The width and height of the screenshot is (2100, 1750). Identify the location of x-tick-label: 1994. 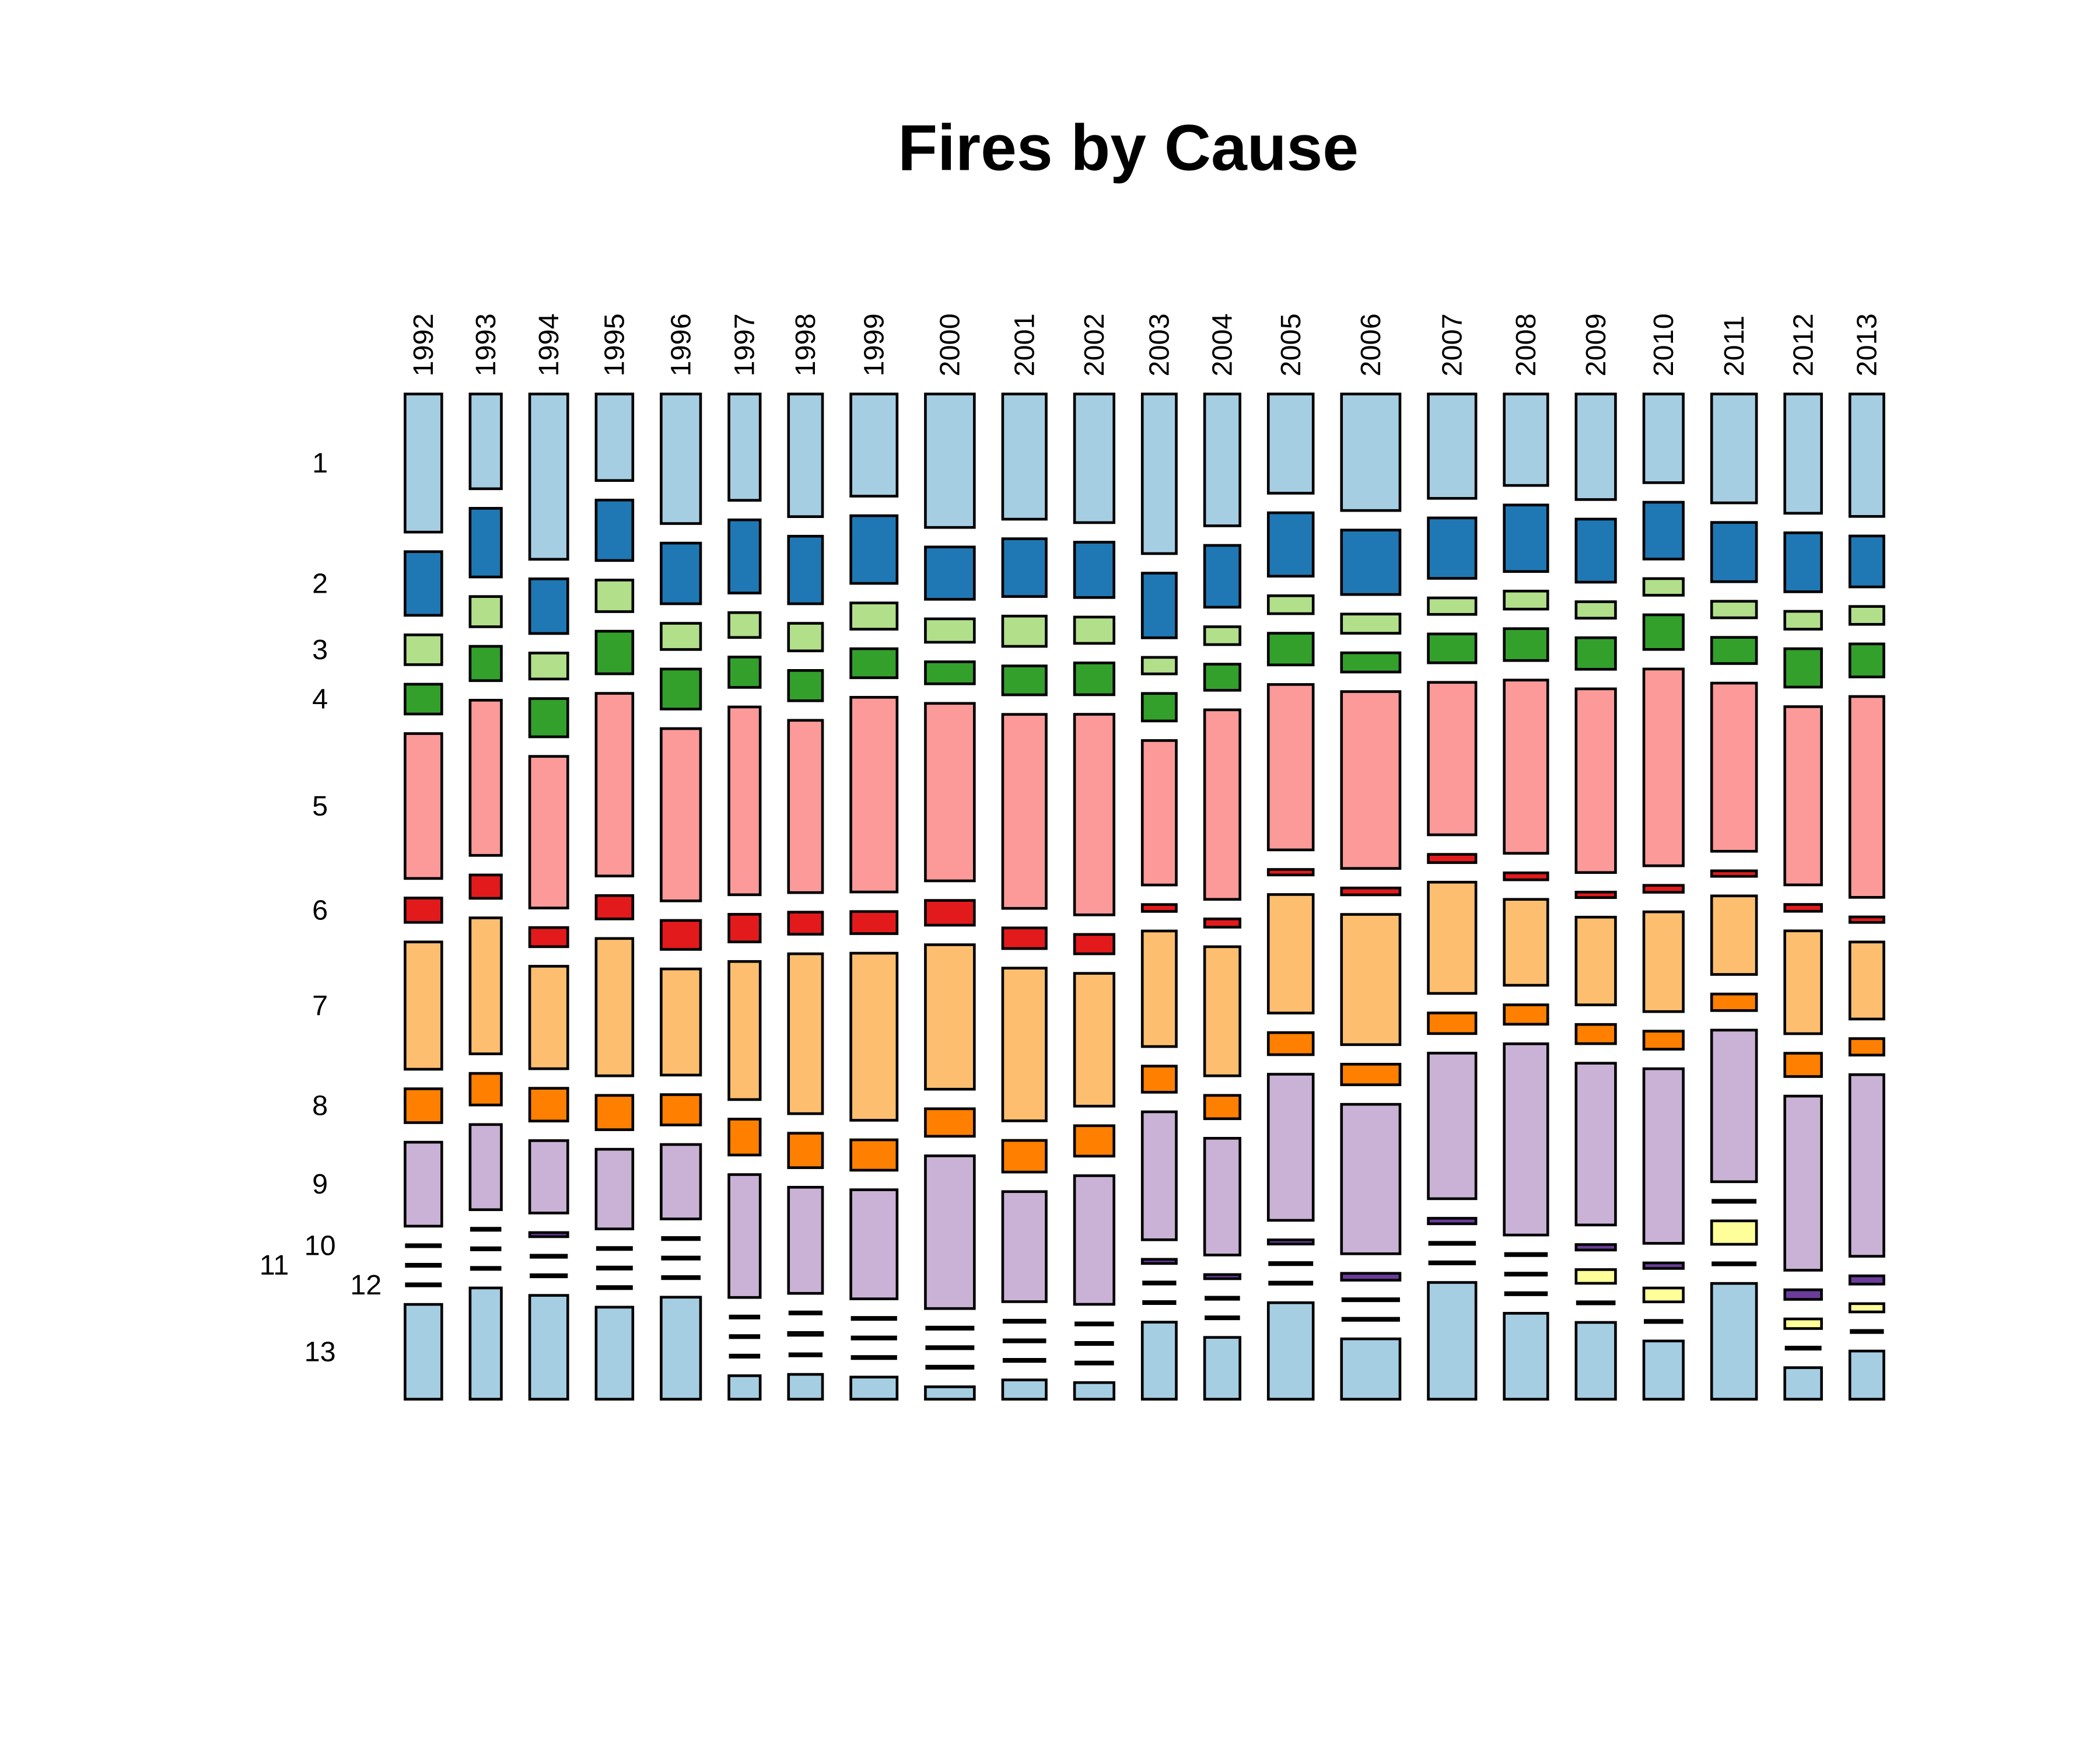
(549, 344).